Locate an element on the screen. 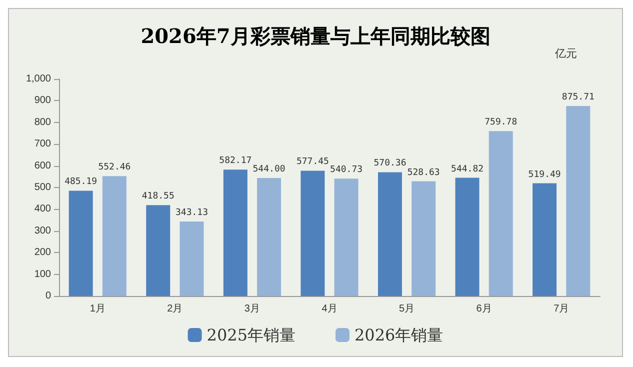 Image resolution: width=633 pixels, height=367 pixels. x-tick-label: 6月 is located at coordinates (484, 309).